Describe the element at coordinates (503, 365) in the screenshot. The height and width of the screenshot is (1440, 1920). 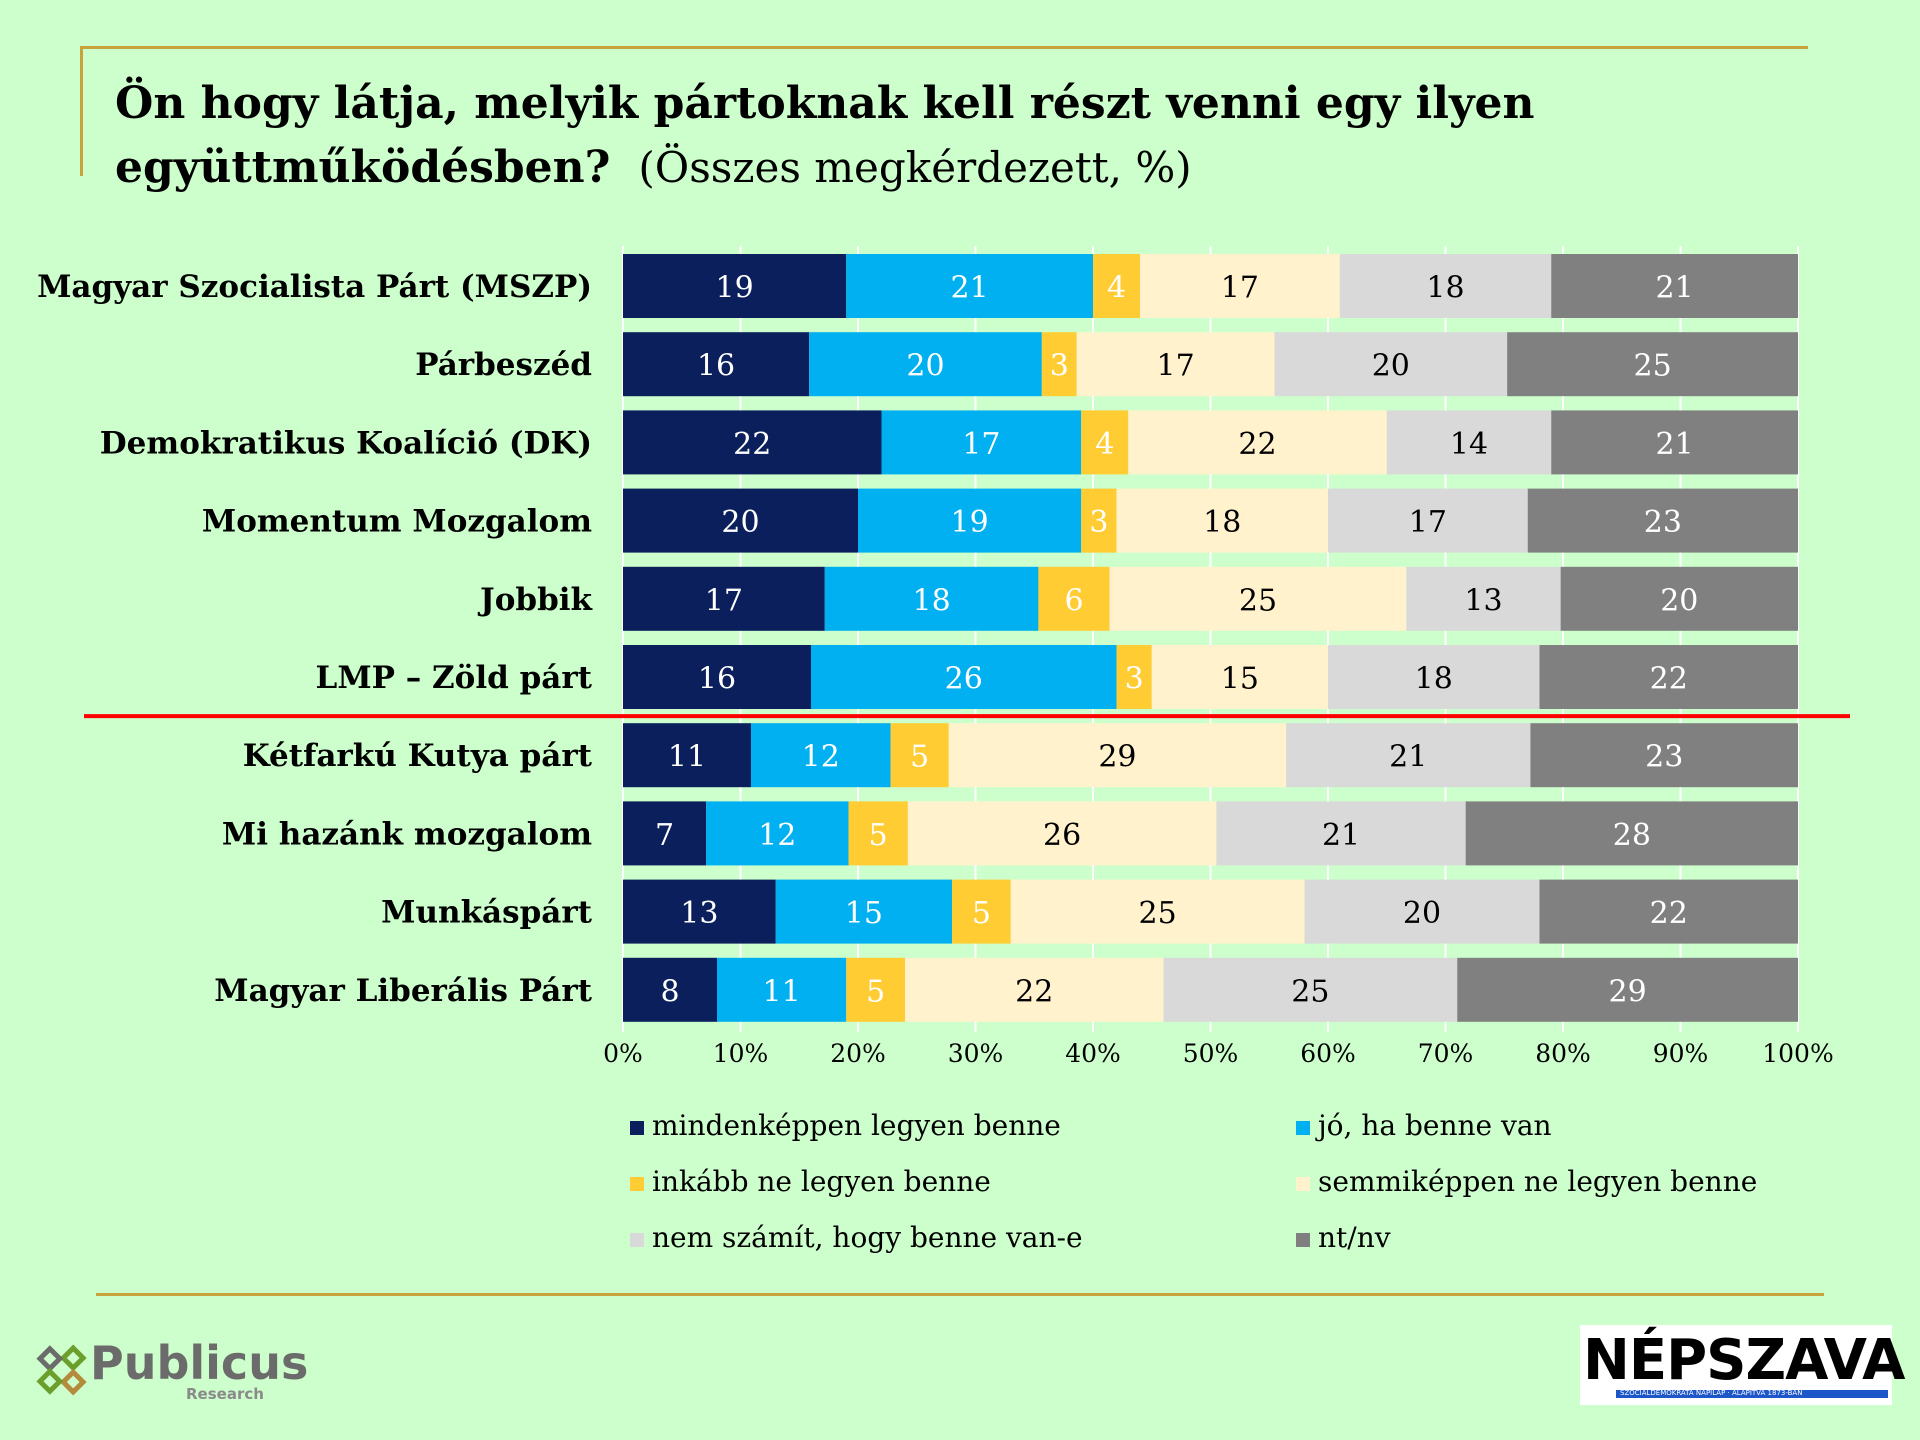
I see `category-label: Párbeszéd` at that location.